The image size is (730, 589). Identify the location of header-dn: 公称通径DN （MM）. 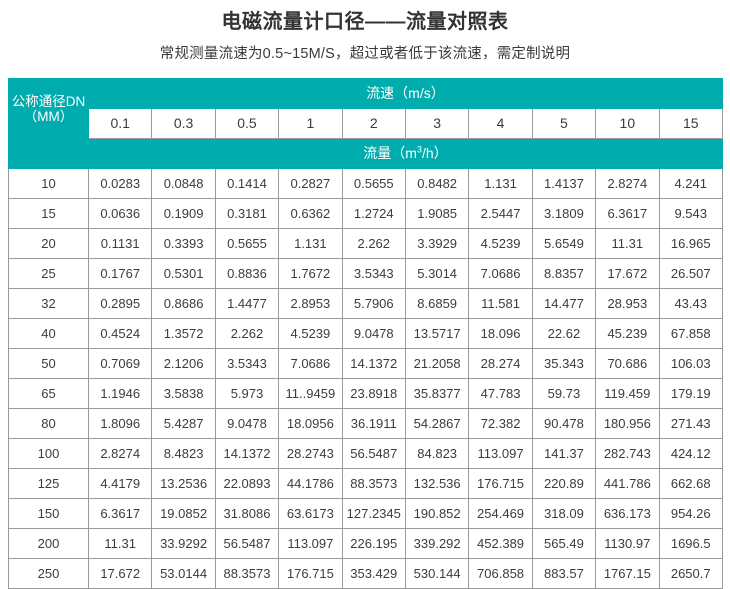
(48, 108).